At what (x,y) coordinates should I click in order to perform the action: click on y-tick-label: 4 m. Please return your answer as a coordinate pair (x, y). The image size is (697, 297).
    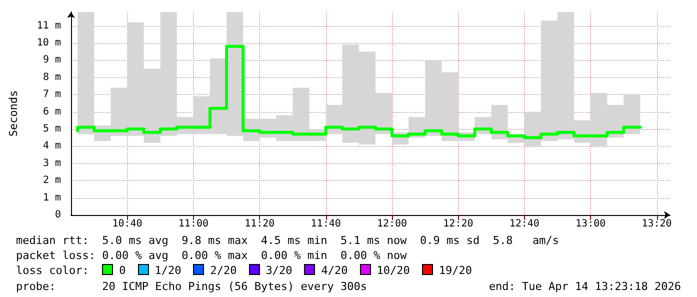
    Looking at the image, I should click on (51, 146).